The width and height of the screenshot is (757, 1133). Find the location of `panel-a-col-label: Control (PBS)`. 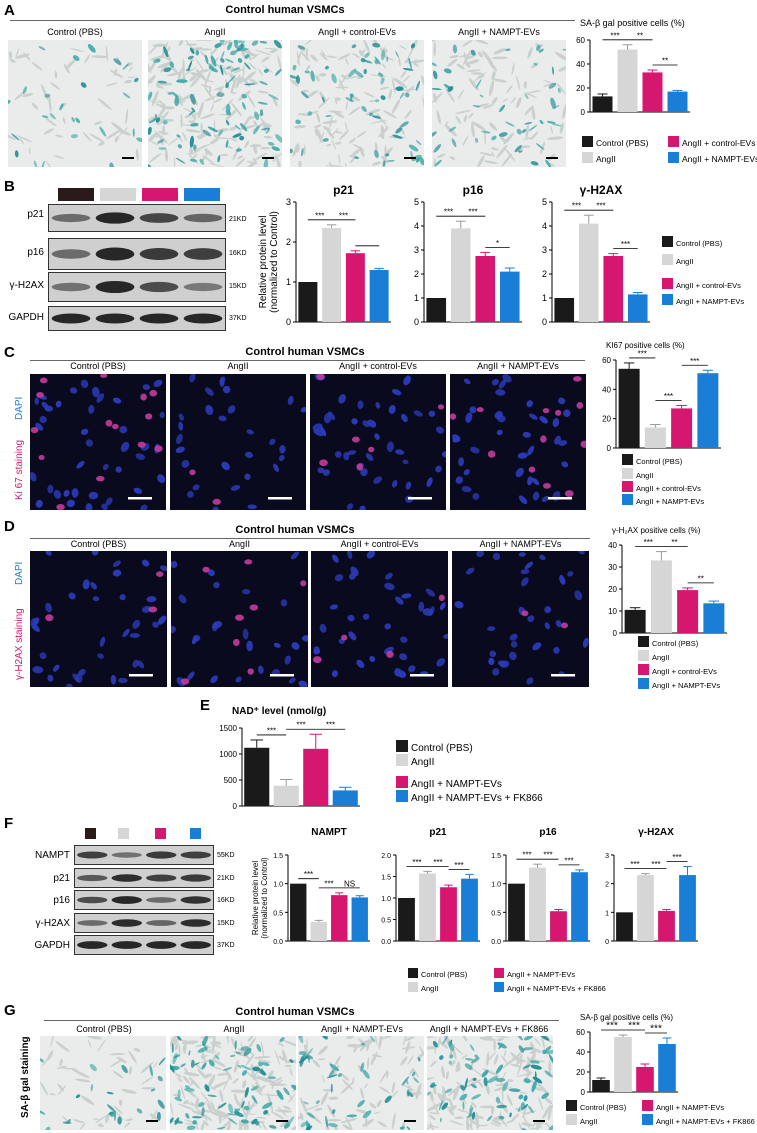

panel-a-col-label: Control (PBS) is located at coordinates (75, 32).